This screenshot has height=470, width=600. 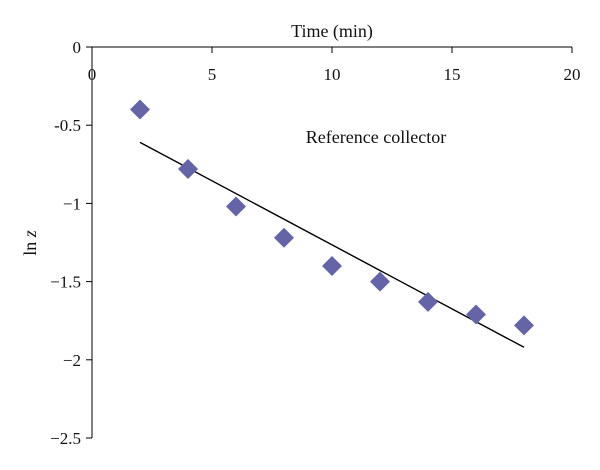 I want to click on chart-annotation: Reference collector, so click(x=376, y=137).